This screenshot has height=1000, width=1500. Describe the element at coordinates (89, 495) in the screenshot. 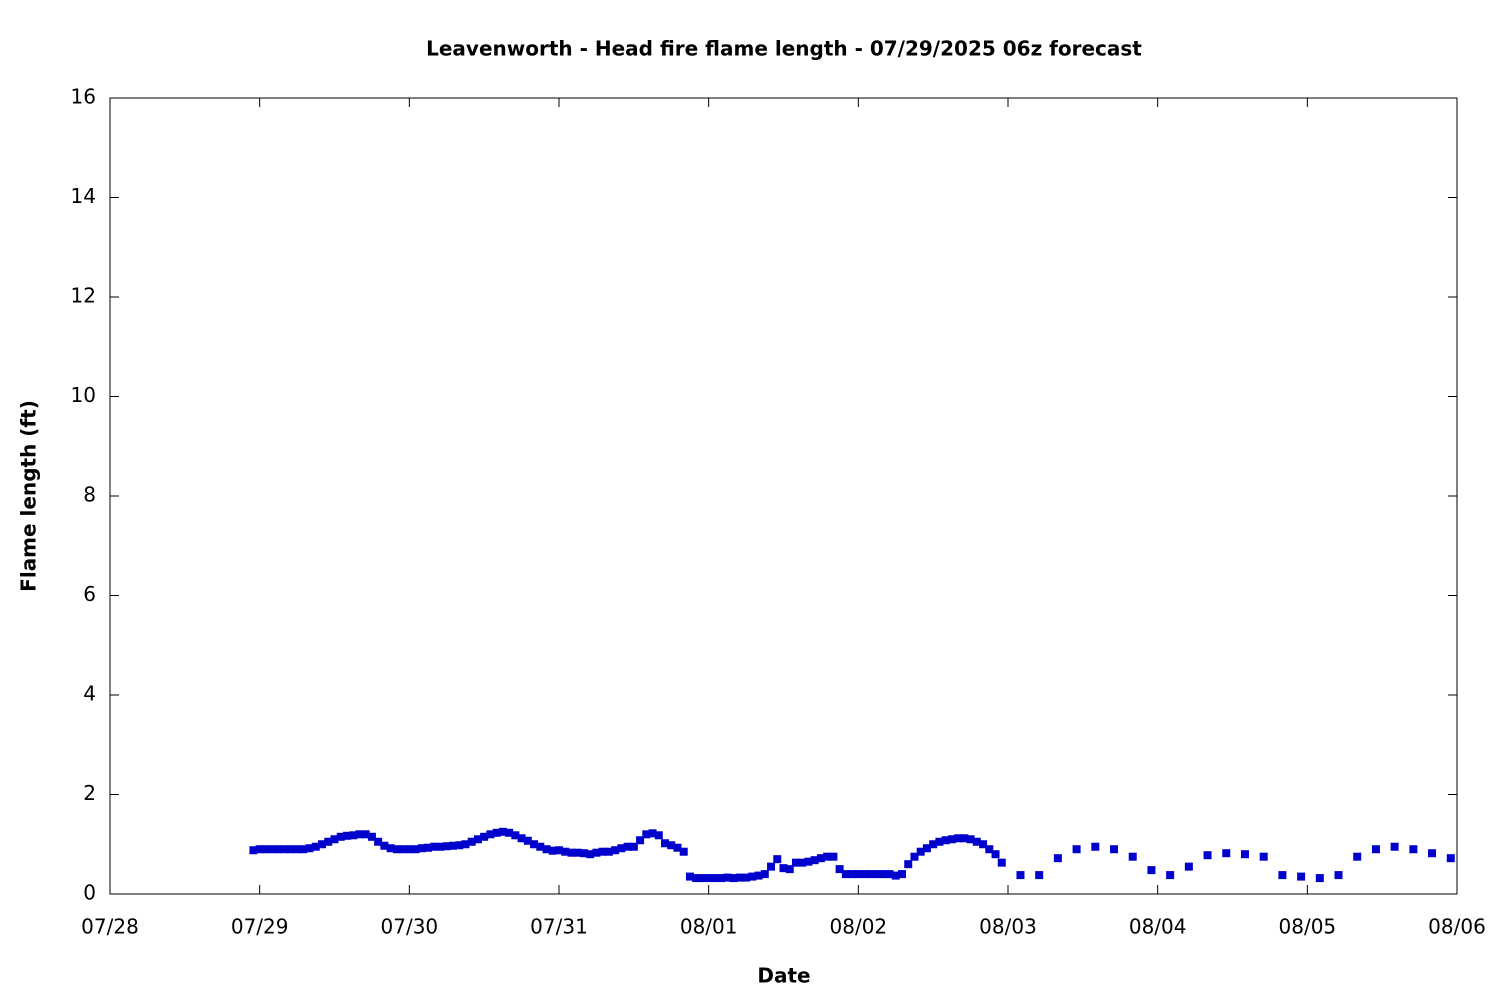

I see `y-tick-label: 8` at that location.